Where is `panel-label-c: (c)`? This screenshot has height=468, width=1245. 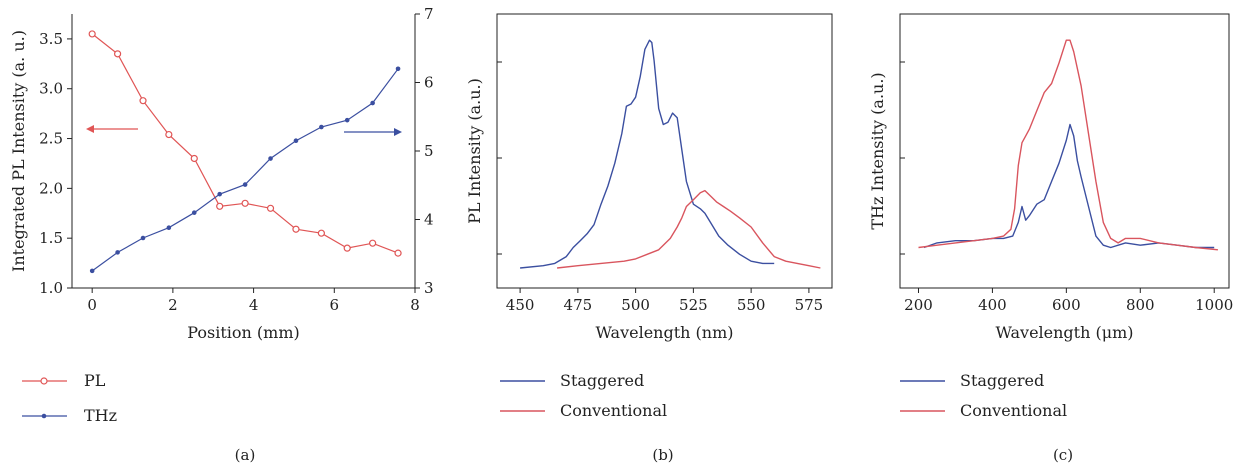
panel-label-c: (c) is located at coordinates (1063, 455).